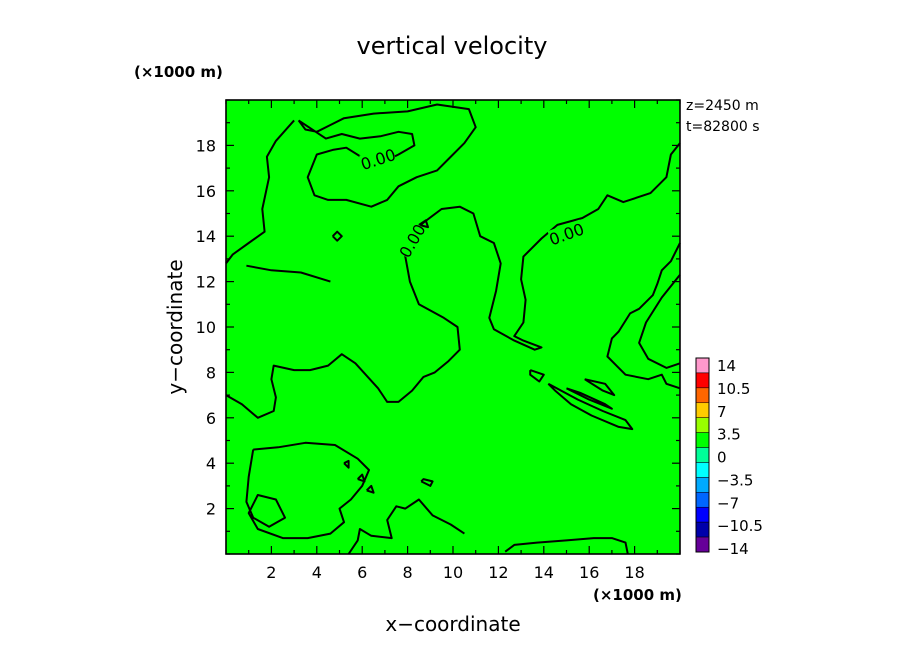 The image size is (904, 654). Describe the element at coordinates (544, 572) in the screenshot. I see `x-tick-label: 14` at that location.